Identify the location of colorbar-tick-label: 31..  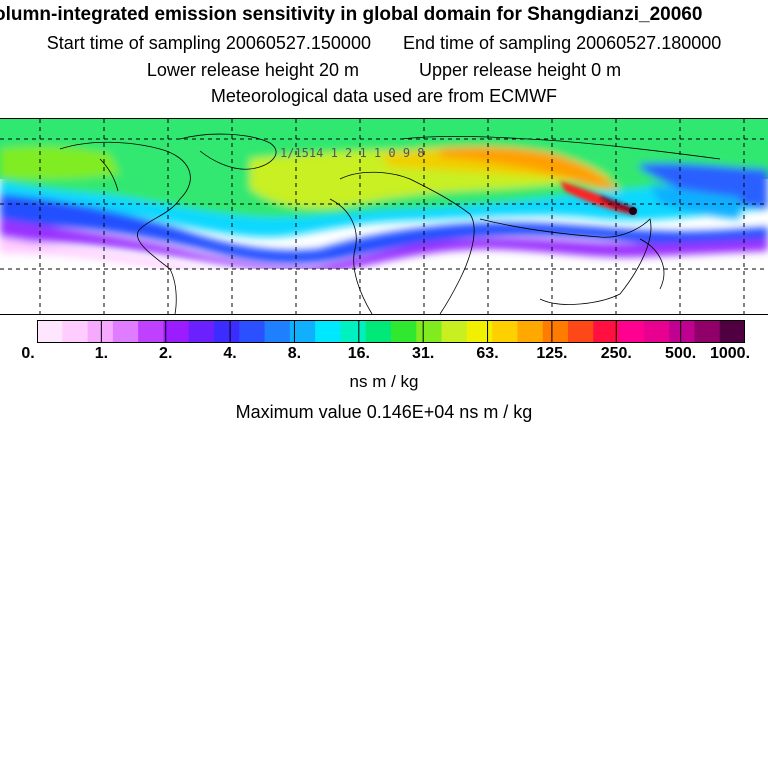
(423, 353).